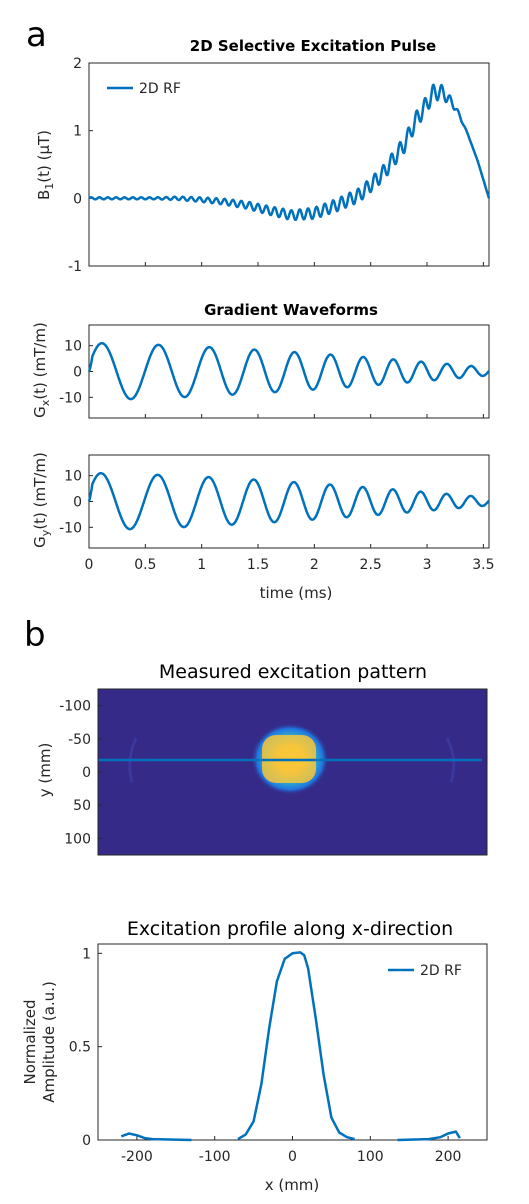  What do you see at coordinates (75, 267) in the screenshot?
I see `chart1-ytick-label: -1` at bounding box center [75, 267].